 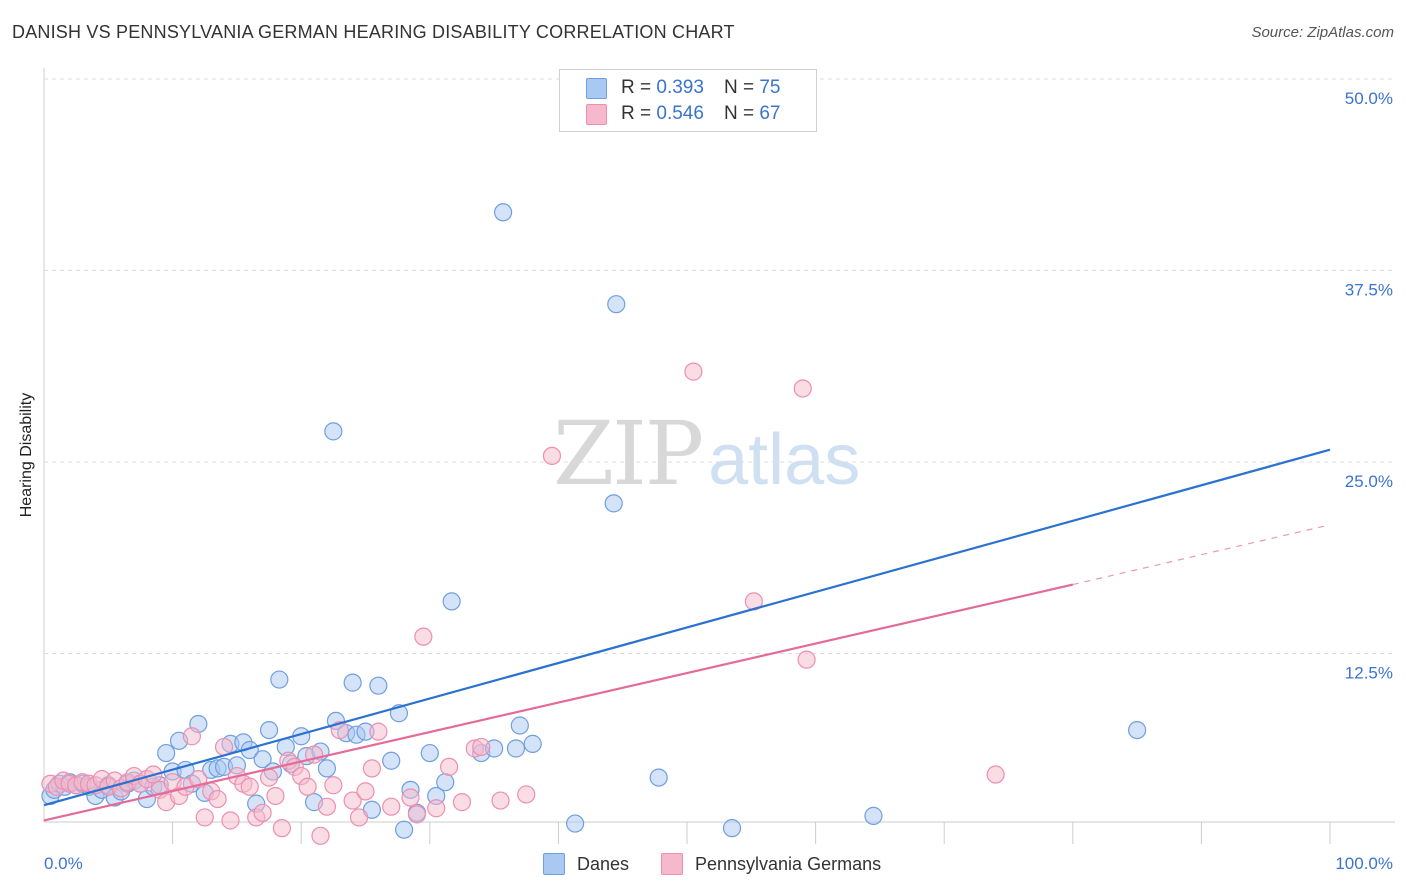 I want to click on bottom-legend-label-danes: Danes, so click(x=603, y=863).